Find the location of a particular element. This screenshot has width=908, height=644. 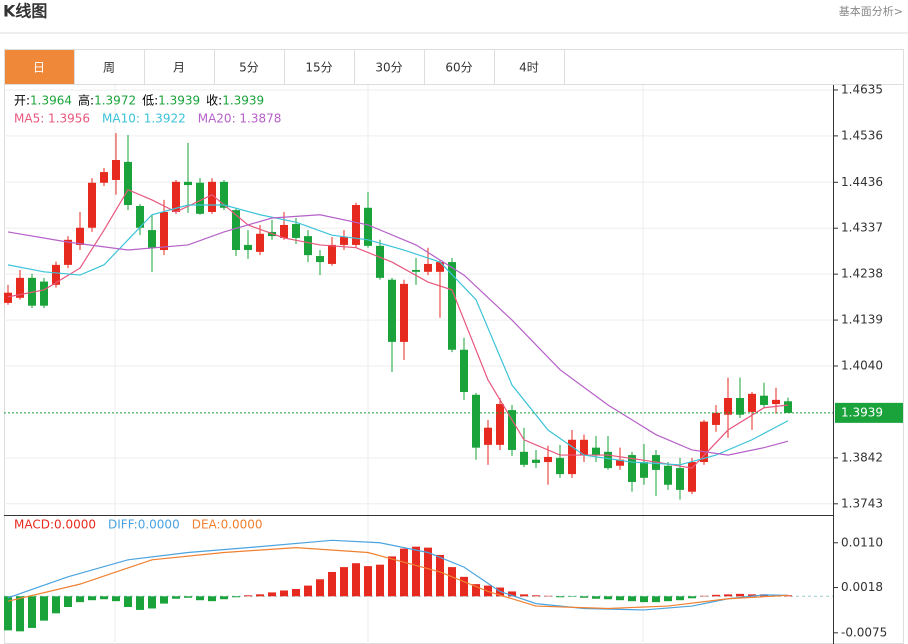

y-tick-label: 1.4536 is located at coordinates (862, 135).